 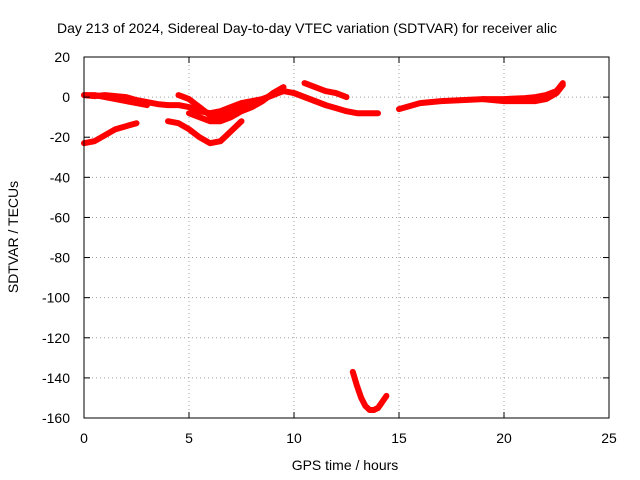 What do you see at coordinates (399, 438) in the screenshot?
I see `x-tick-label: 15` at bounding box center [399, 438].